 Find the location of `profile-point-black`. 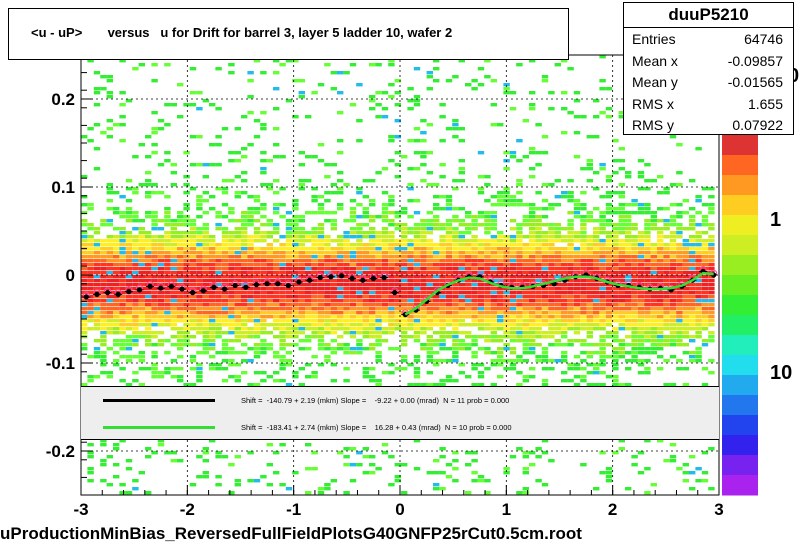

profile-point-black is located at coordinates (352, 278).